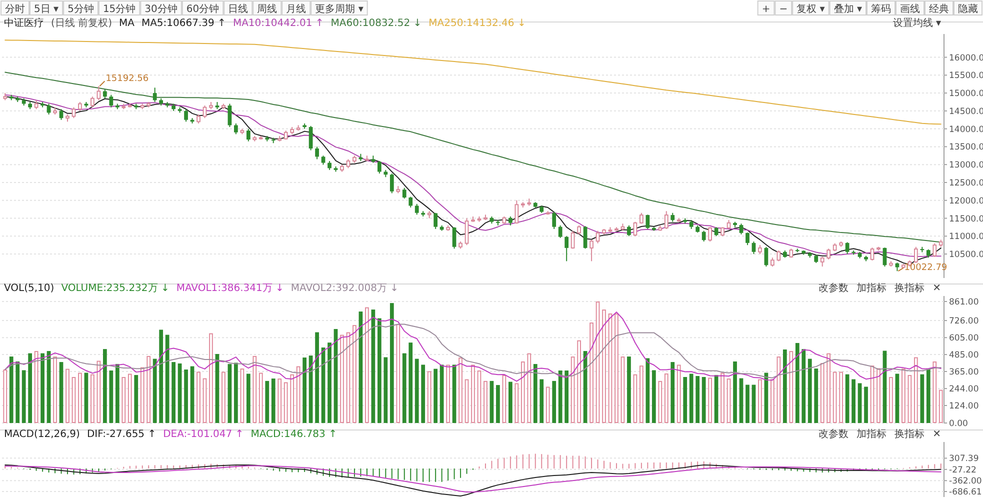 The width and height of the screenshot is (983, 500). Describe the element at coordinates (910, 9) in the screenshot. I see `text: 画线` at that location.